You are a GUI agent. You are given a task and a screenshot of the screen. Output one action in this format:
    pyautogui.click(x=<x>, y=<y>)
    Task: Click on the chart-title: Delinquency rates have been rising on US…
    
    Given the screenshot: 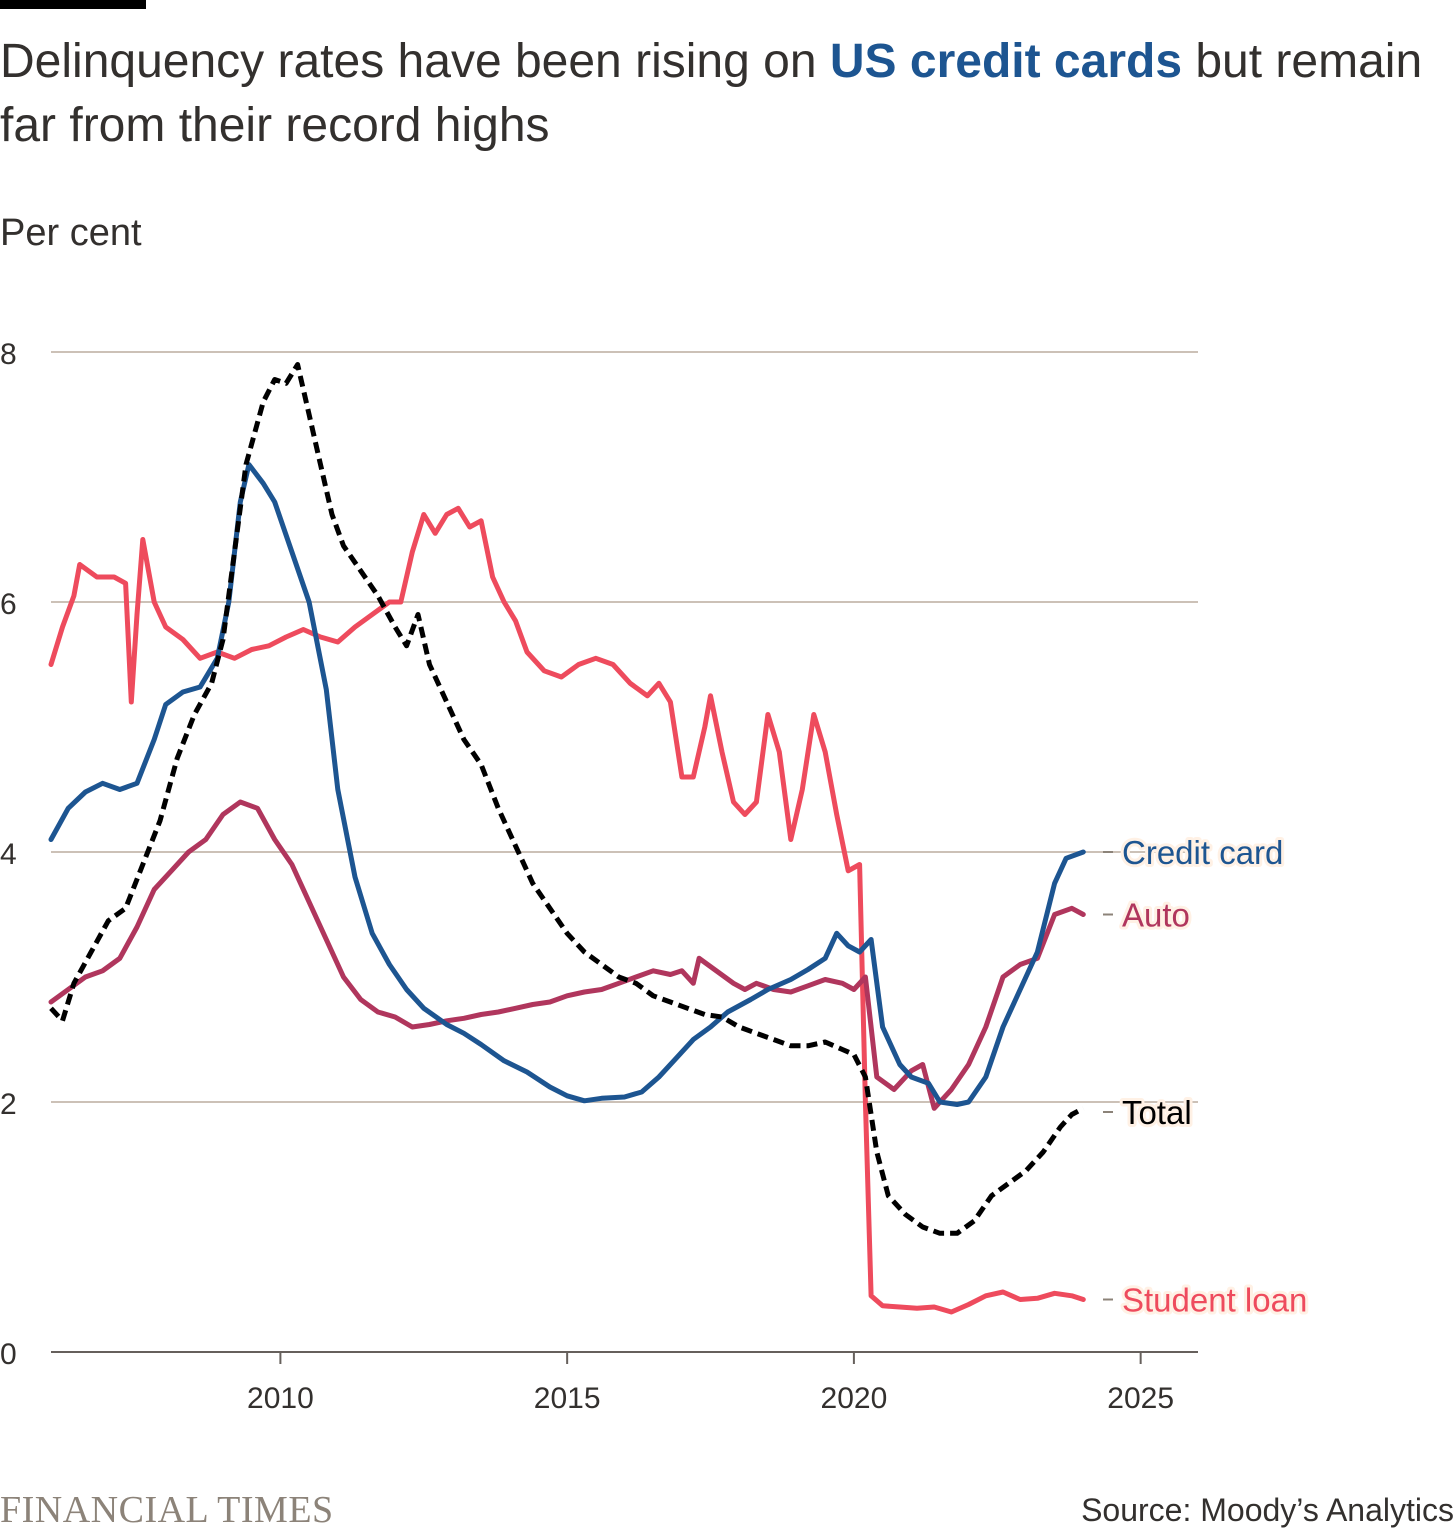 What is the action you would take?
    pyautogui.click(x=728, y=94)
    